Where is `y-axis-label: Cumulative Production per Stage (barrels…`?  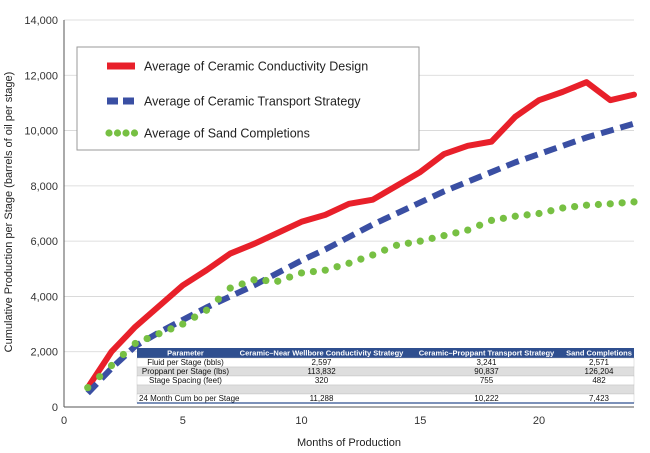 y-axis-label: Cumulative Production per Stage (barrels… is located at coordinates (9, 212).